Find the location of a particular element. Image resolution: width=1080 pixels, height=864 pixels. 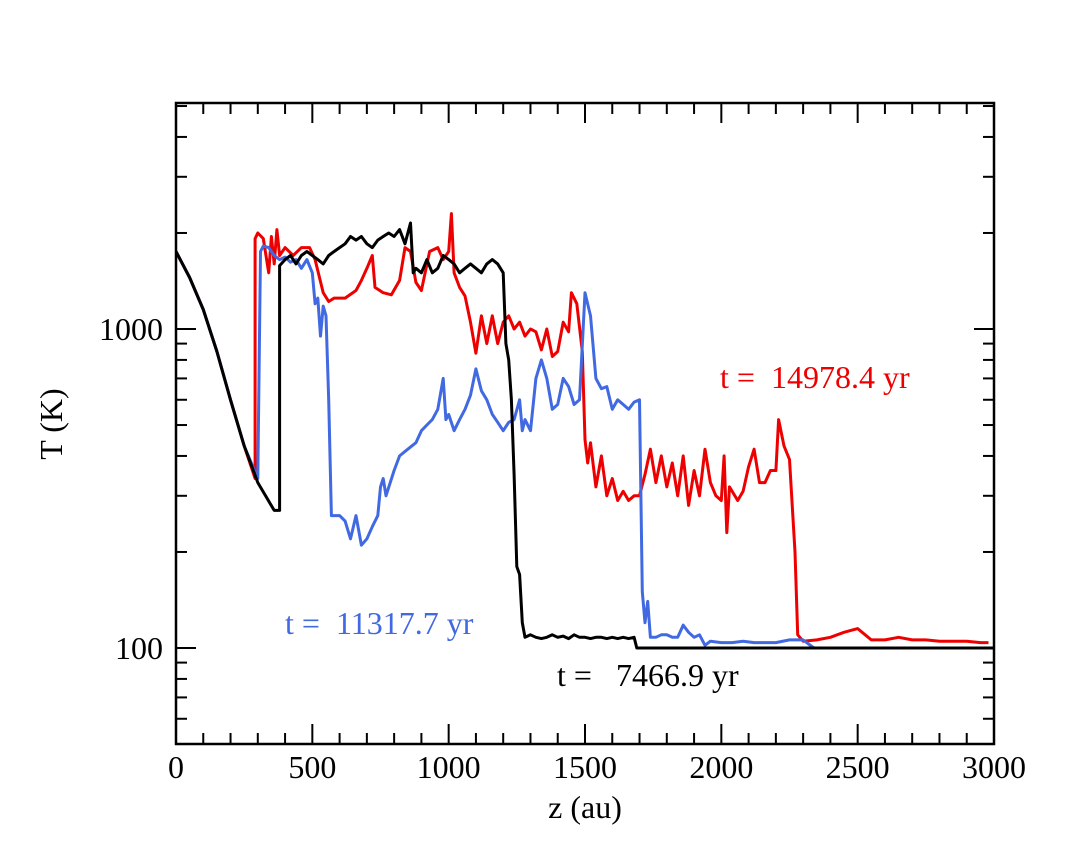

x-tick-label: 3000 is located at coordinates (994, 767).